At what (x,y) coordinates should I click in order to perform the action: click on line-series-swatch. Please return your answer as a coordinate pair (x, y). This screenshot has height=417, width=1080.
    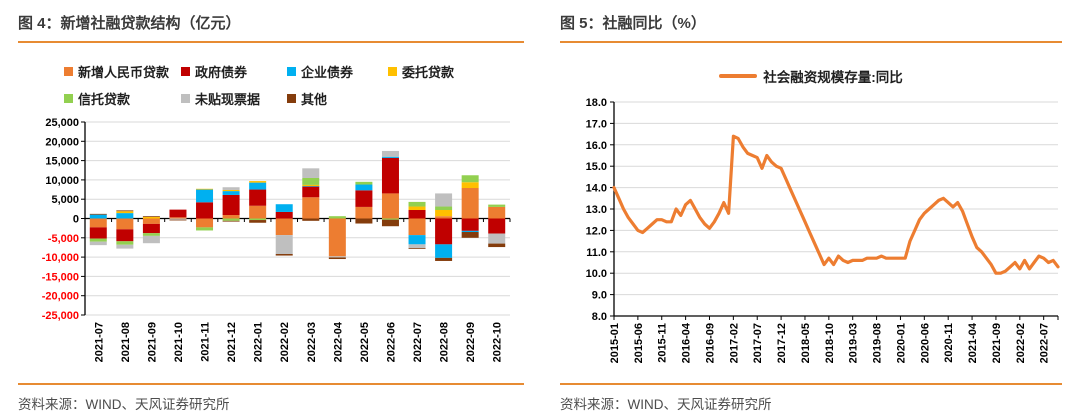
    Looking at the image, I should click on (738, 76).